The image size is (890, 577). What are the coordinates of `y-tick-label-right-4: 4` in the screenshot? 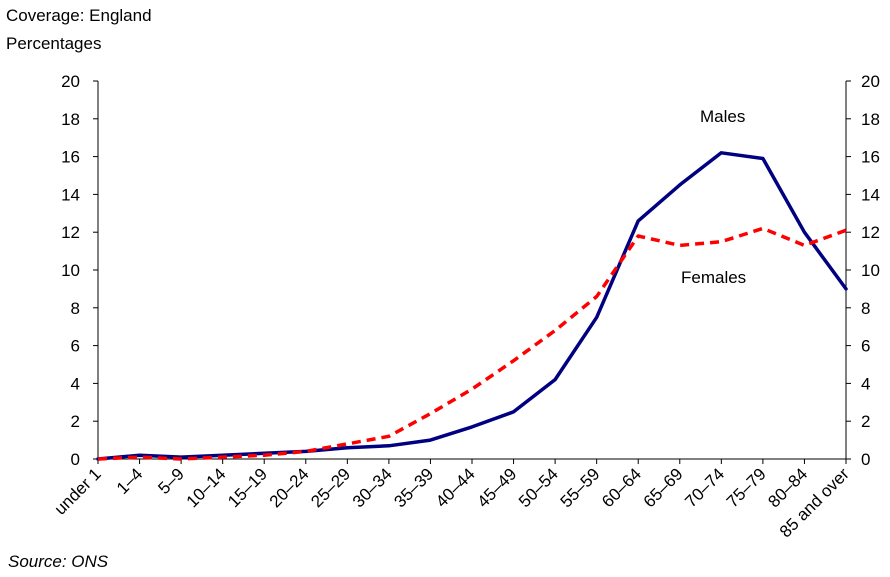 It's located at (865, 383).